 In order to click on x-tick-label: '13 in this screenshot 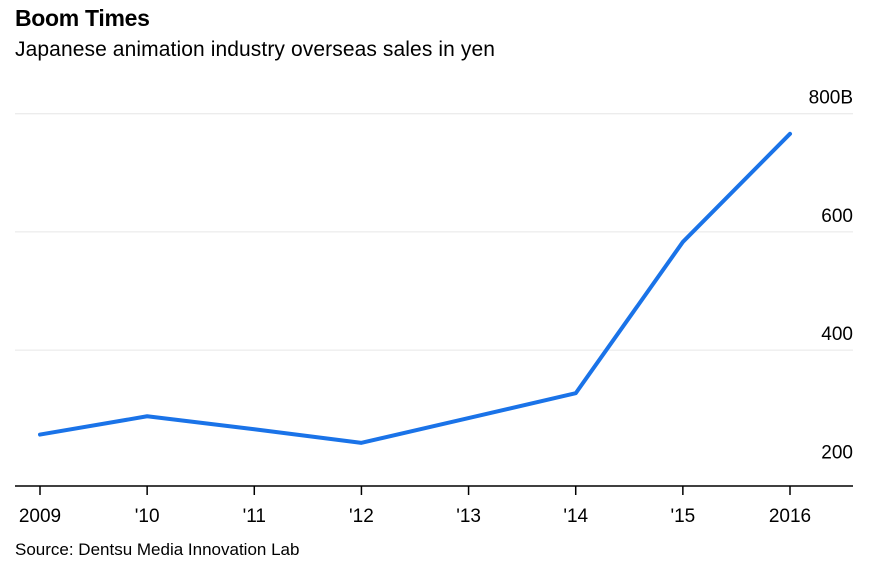, I will do `click(468, 516)`.